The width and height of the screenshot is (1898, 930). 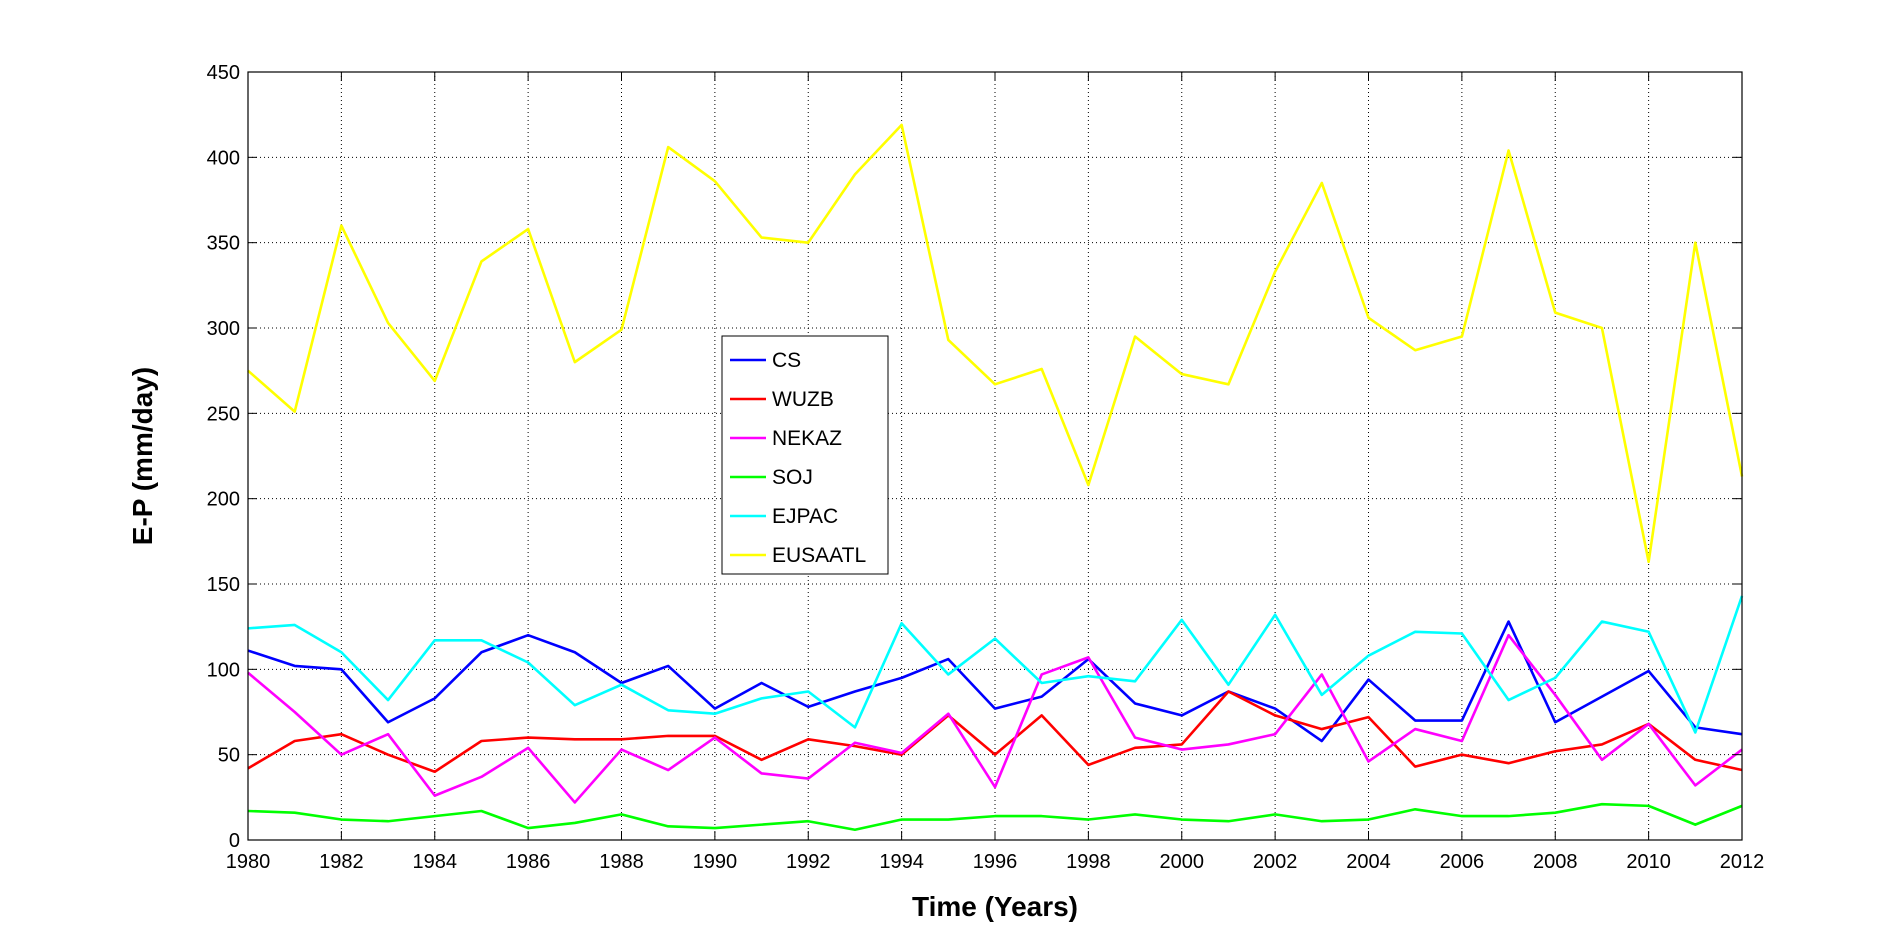 I want to click on x-tick-label: 1990, so click(x=715, y=862).